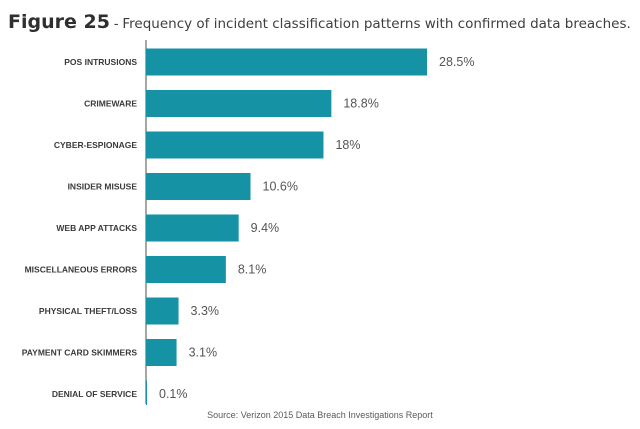 Image resolution: width=640 pixels, height=429 pixels. I want to click on category-label: MISCELLANEOUS ERRORS, so click(81, 270).